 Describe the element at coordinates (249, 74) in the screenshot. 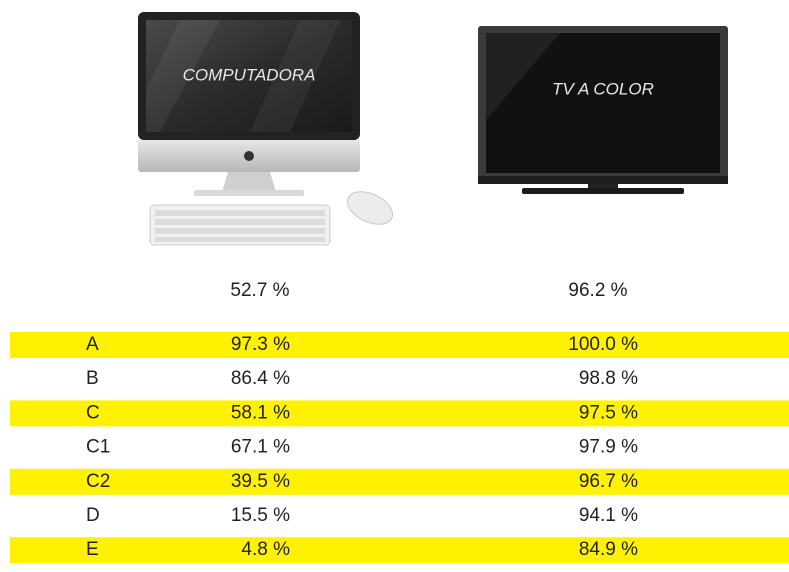

I see `screen-label: COMPUTADORA` at that location.